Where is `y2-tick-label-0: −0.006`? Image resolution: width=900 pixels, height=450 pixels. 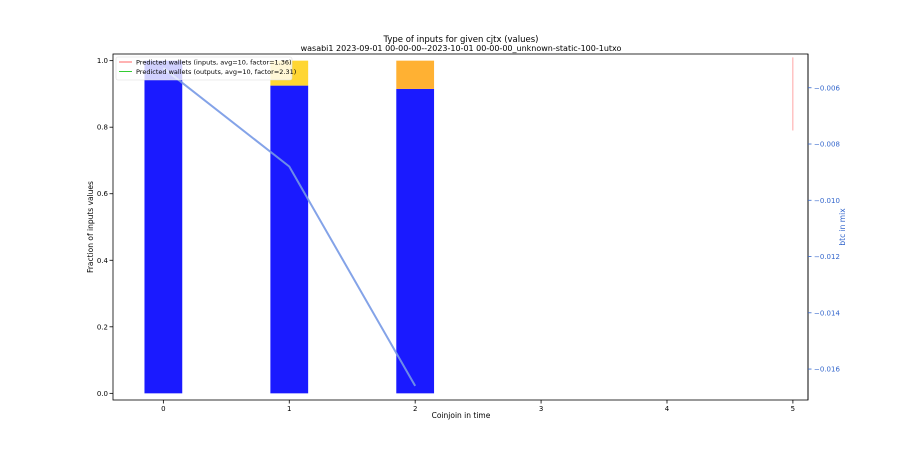 y2-tick-label-0: −0.006 is located at coordinates (827, 88).